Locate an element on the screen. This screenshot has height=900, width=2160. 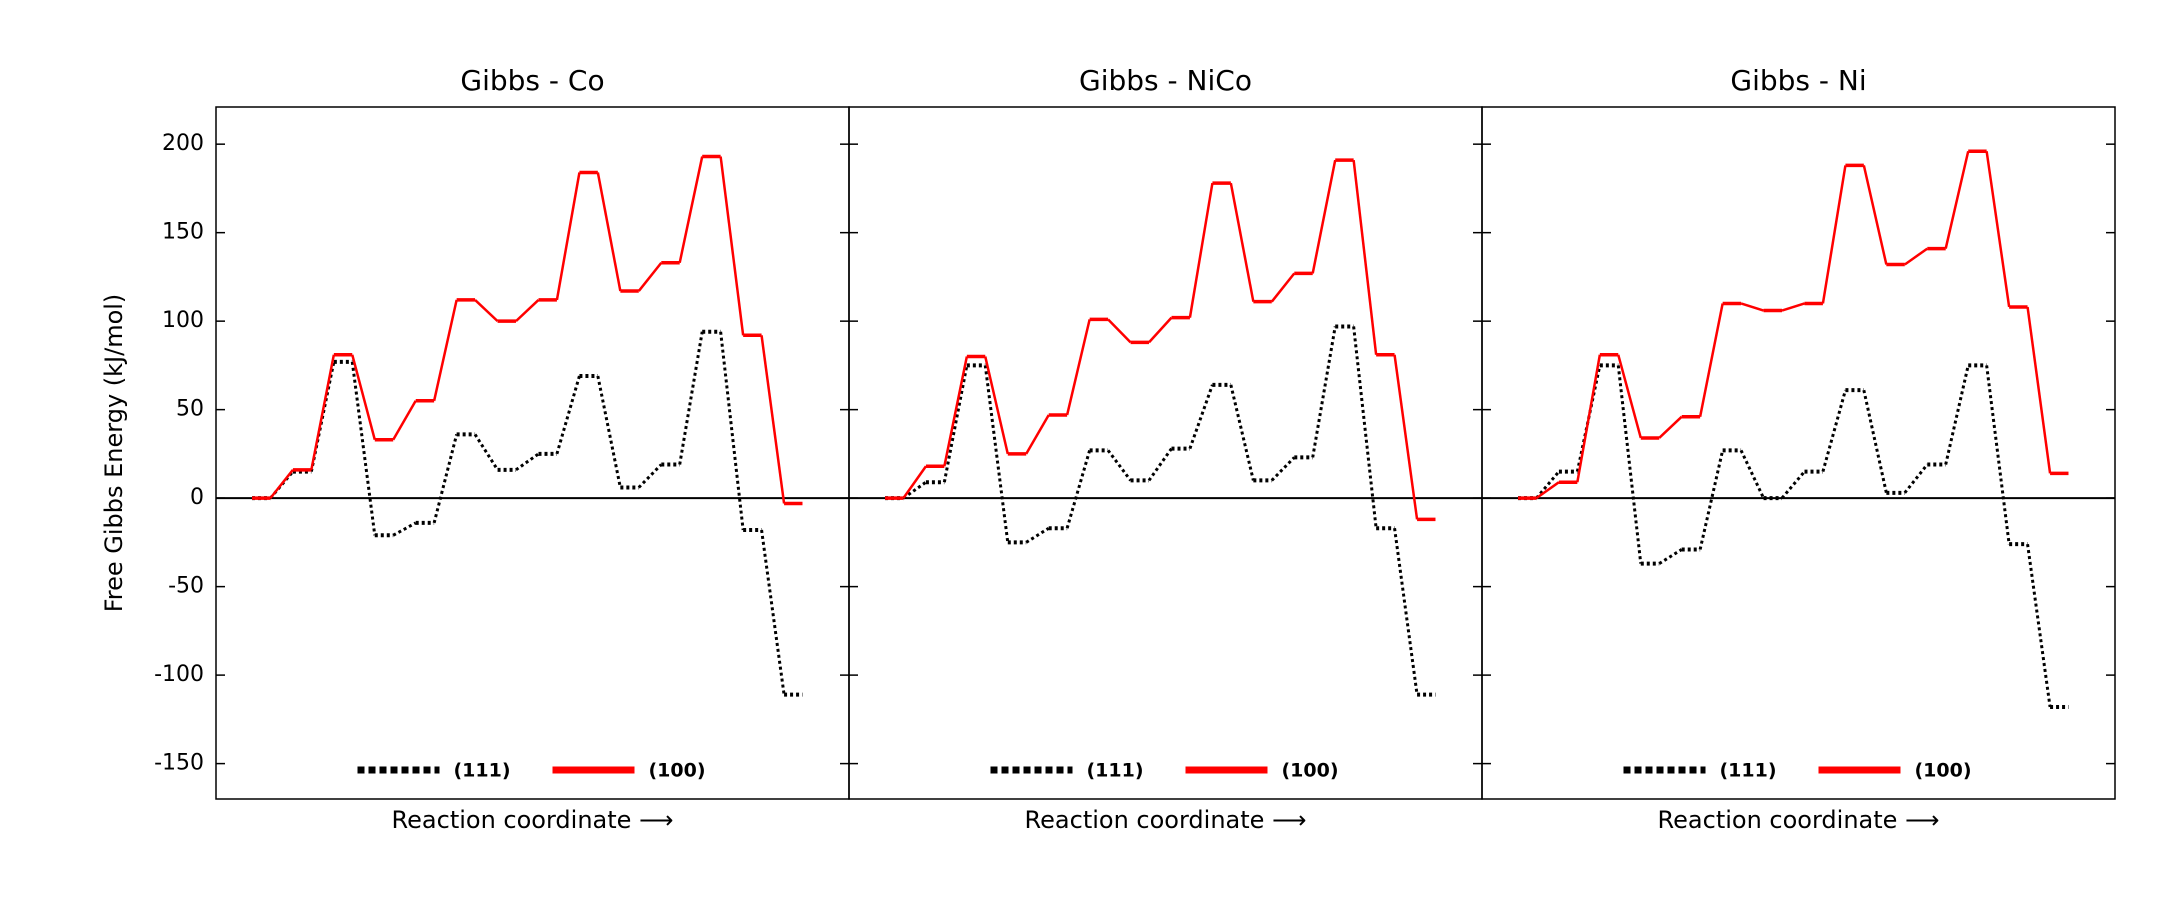
y-tick-label: 150 is located at coordinates (183, 232).